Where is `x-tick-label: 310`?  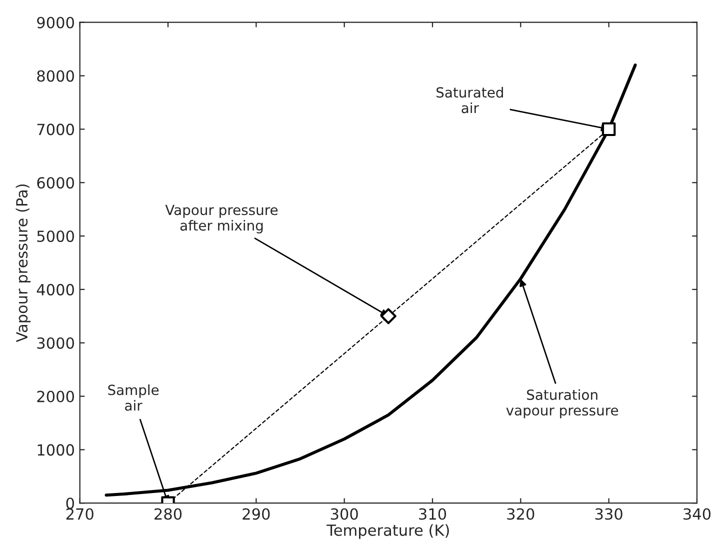
x-tick-label: 310 is located at coordinates (432, 514).